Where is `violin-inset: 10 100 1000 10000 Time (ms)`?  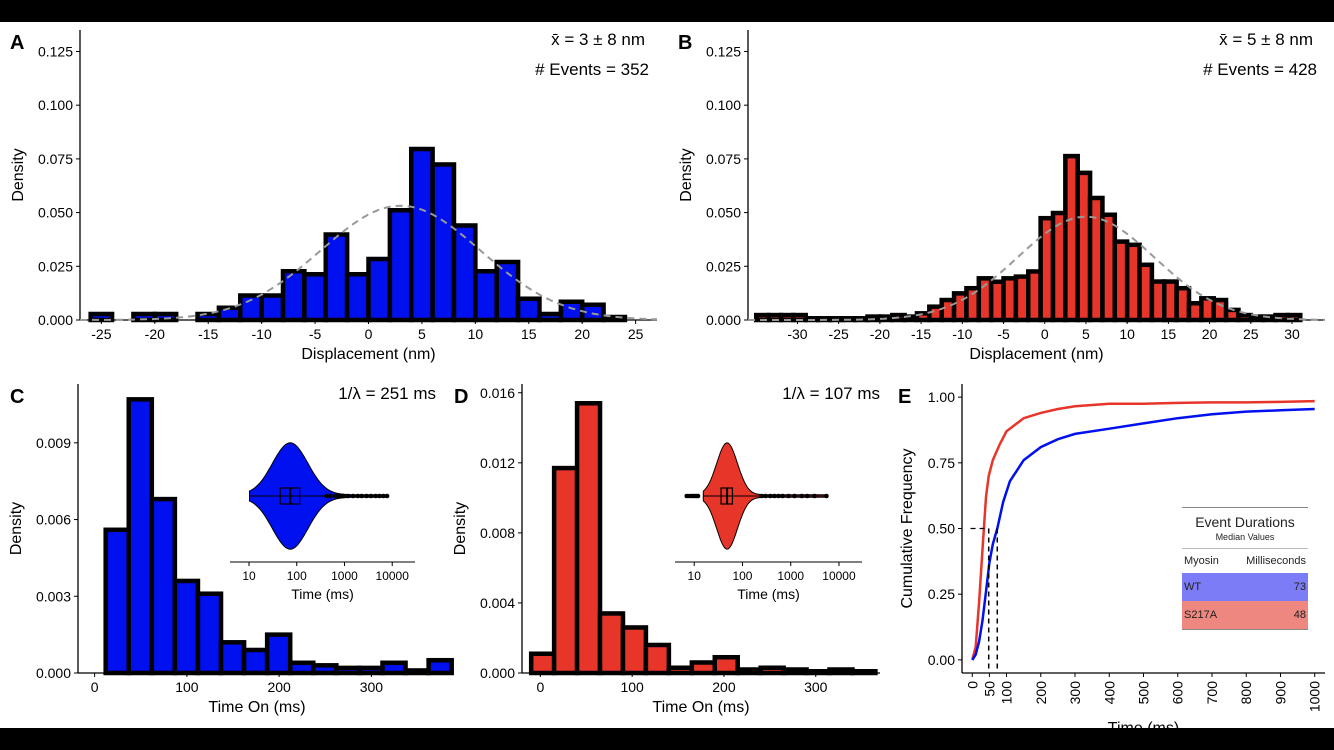
violin-inset: 10 100 1000 10000 Time (ms) is located at coordinates (322, 522).